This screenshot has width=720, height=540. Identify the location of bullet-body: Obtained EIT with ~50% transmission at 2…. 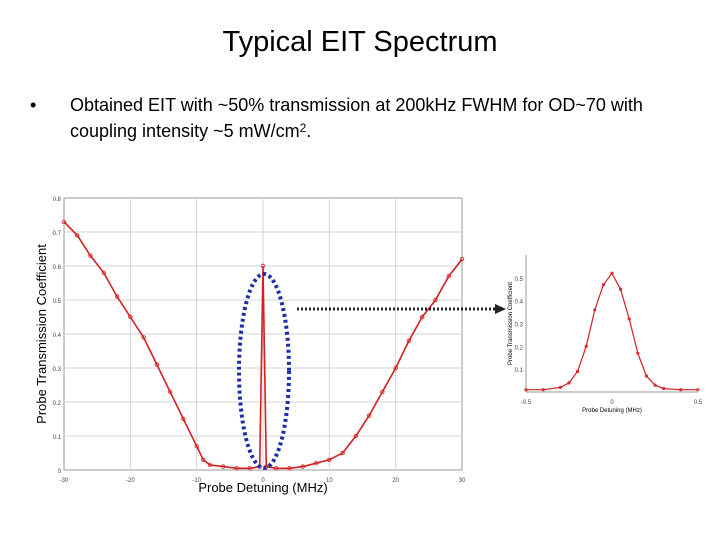
(356, 118).